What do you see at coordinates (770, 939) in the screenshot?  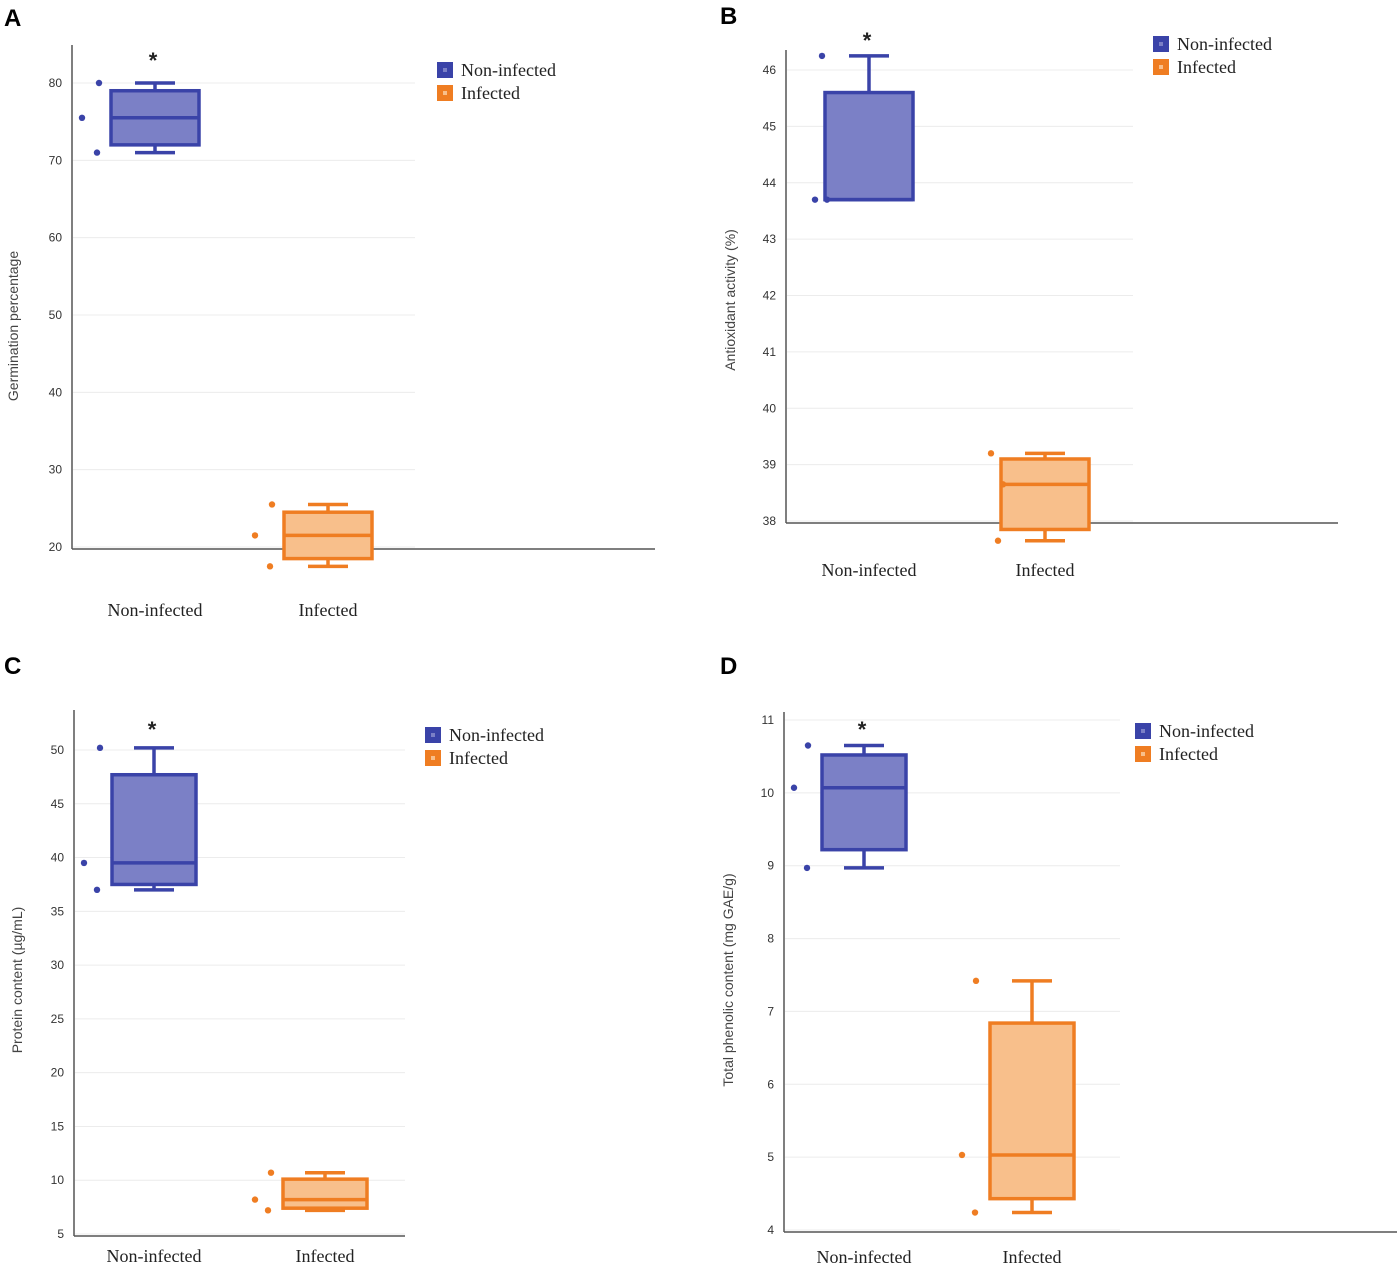 I see `y-tick-label: 8` at bounding box center [770, 939].